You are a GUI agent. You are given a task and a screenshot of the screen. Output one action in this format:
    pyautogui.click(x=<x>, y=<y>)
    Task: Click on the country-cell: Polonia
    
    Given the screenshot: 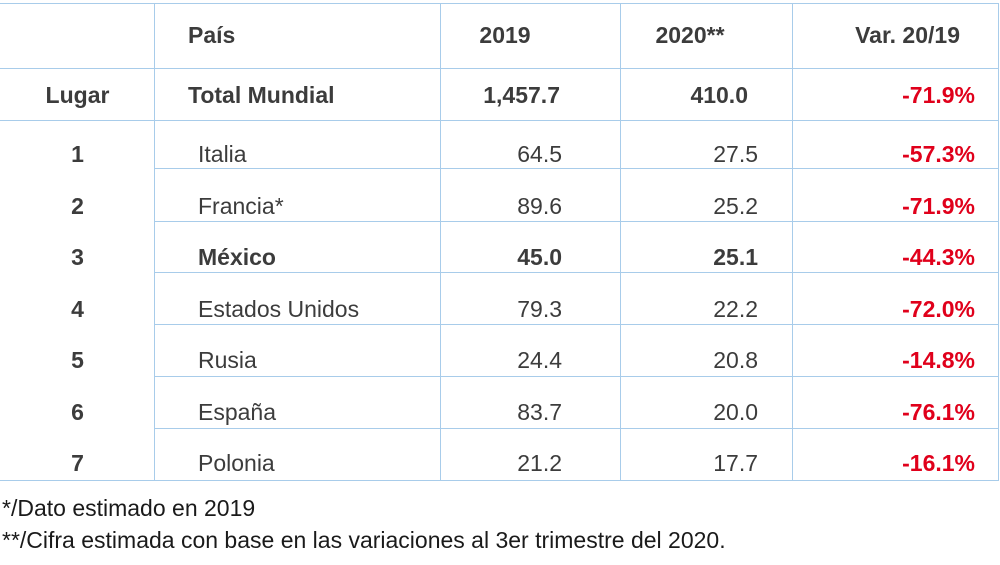 What is the action you would take?
    pyautogui.click(x=236, y=463)
    